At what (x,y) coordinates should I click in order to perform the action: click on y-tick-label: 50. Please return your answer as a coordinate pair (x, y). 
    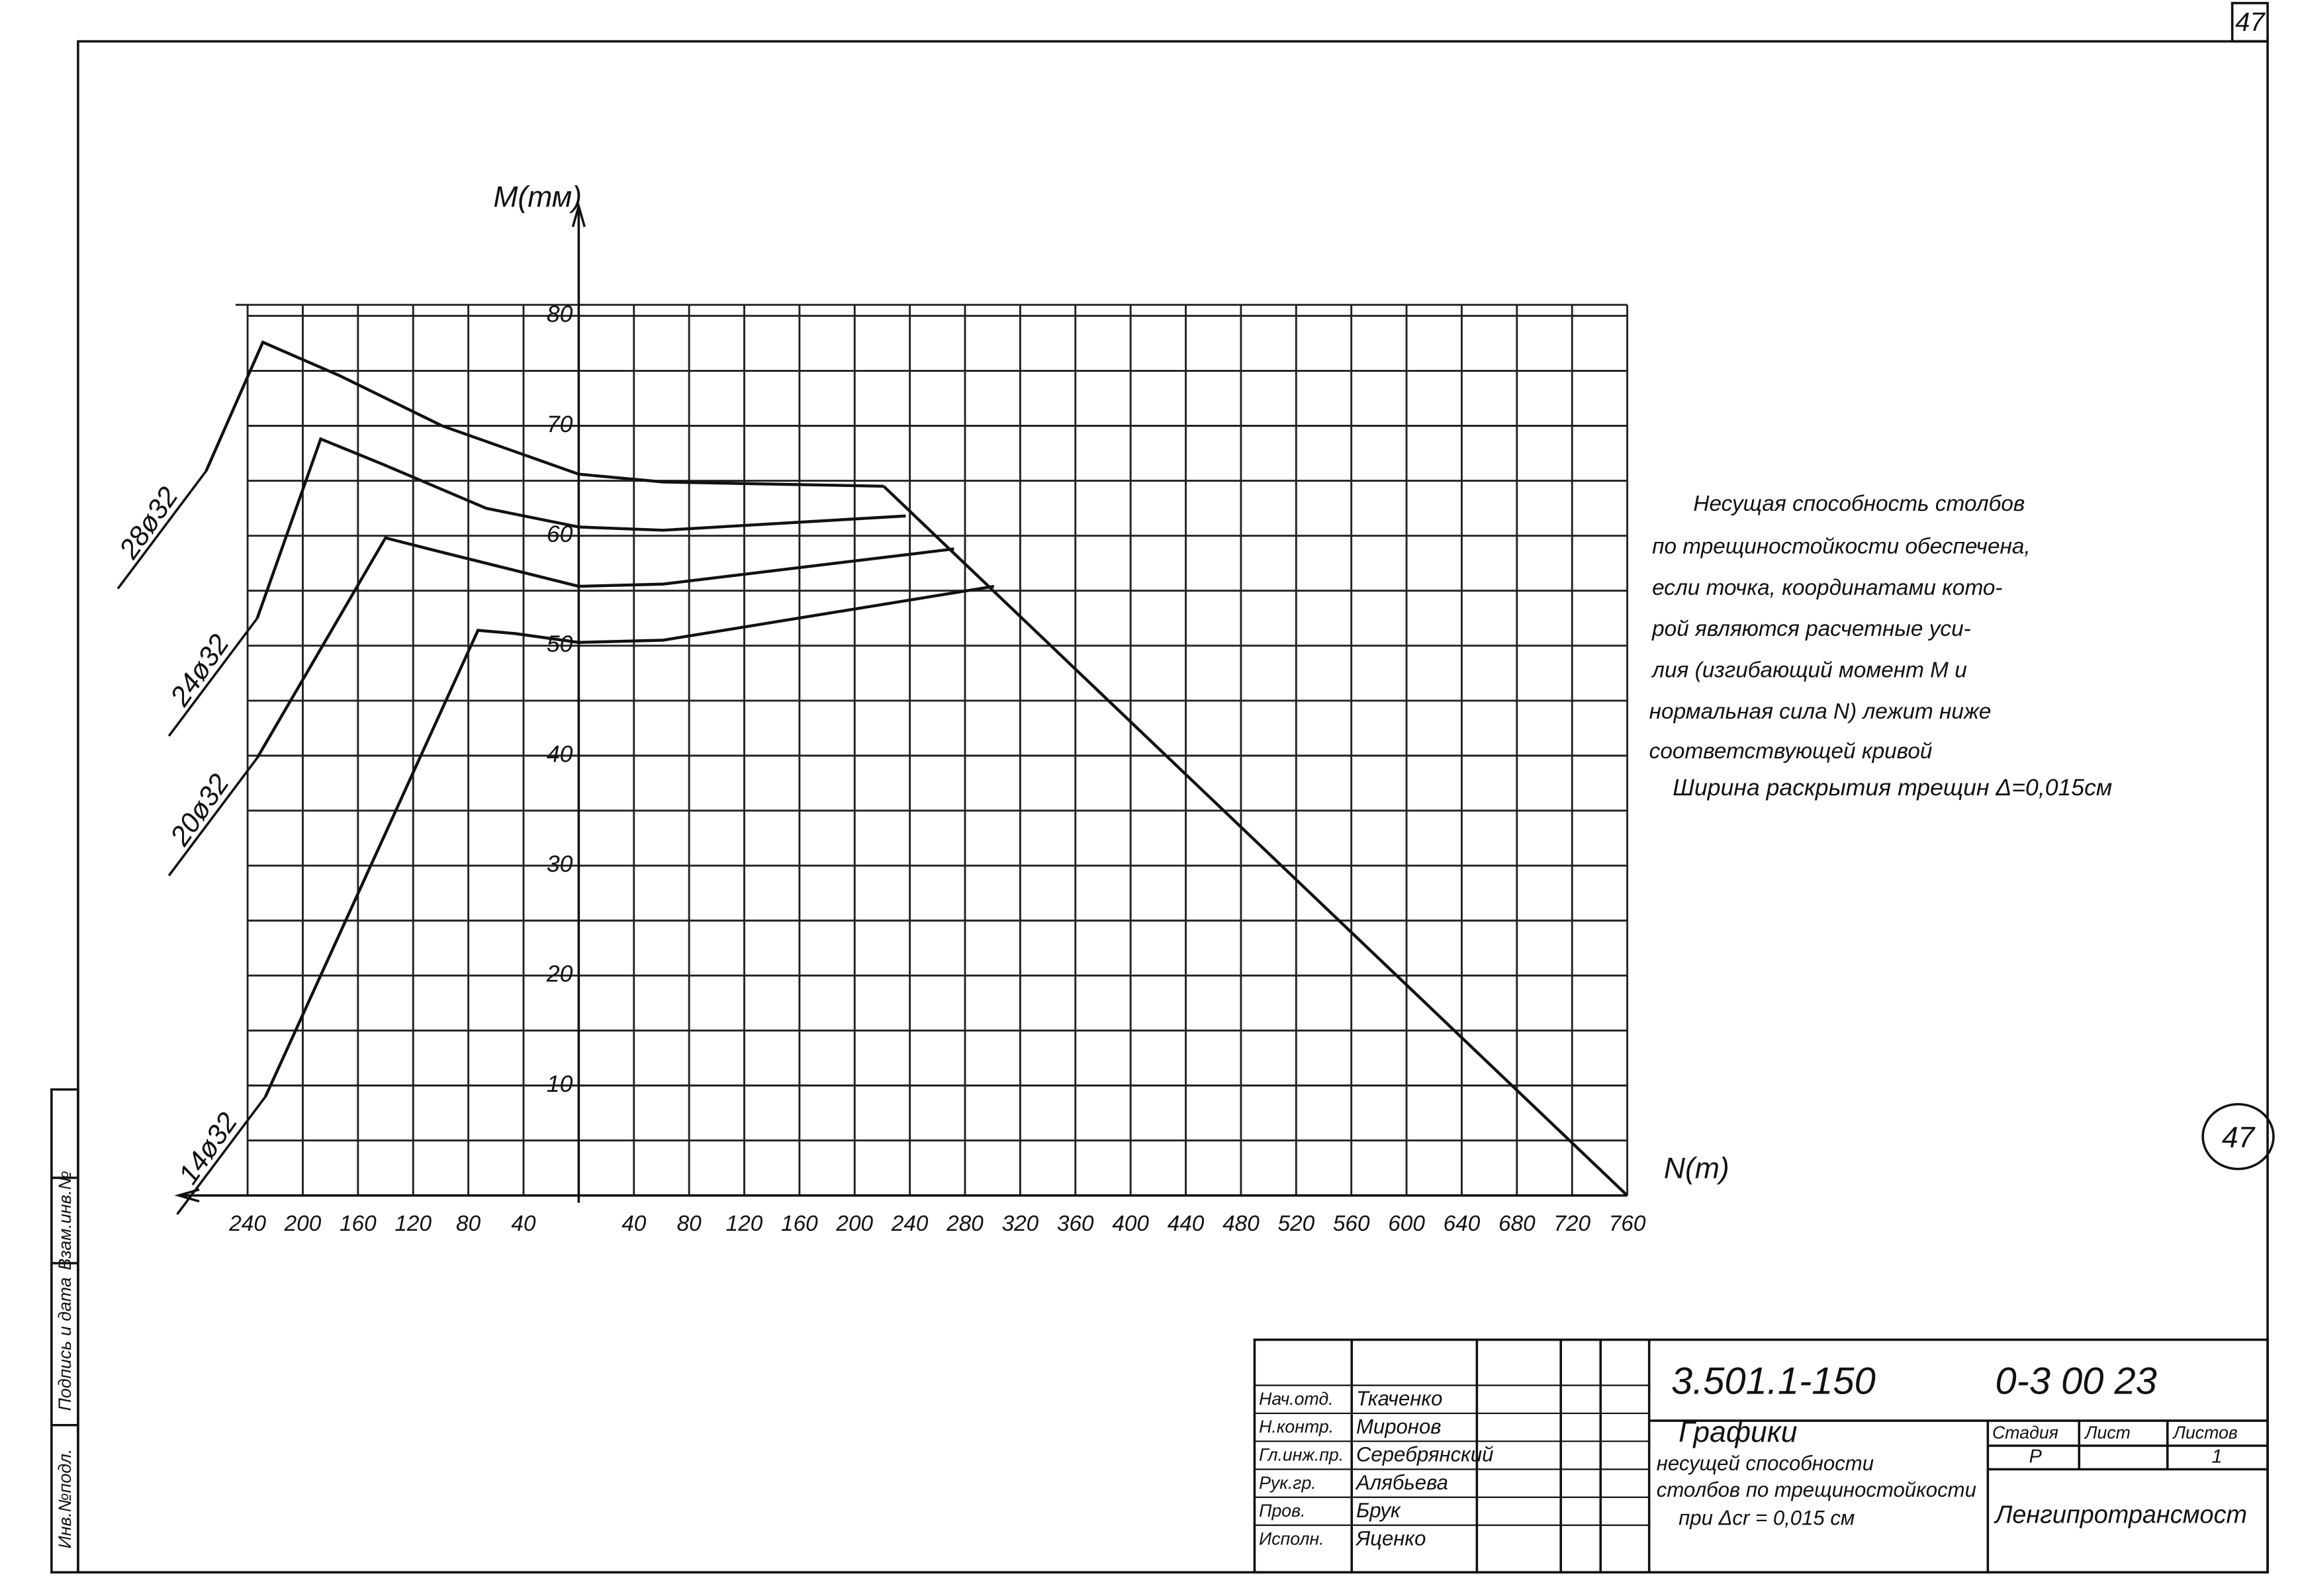
    Looking at the image, I should click on (560, 644).